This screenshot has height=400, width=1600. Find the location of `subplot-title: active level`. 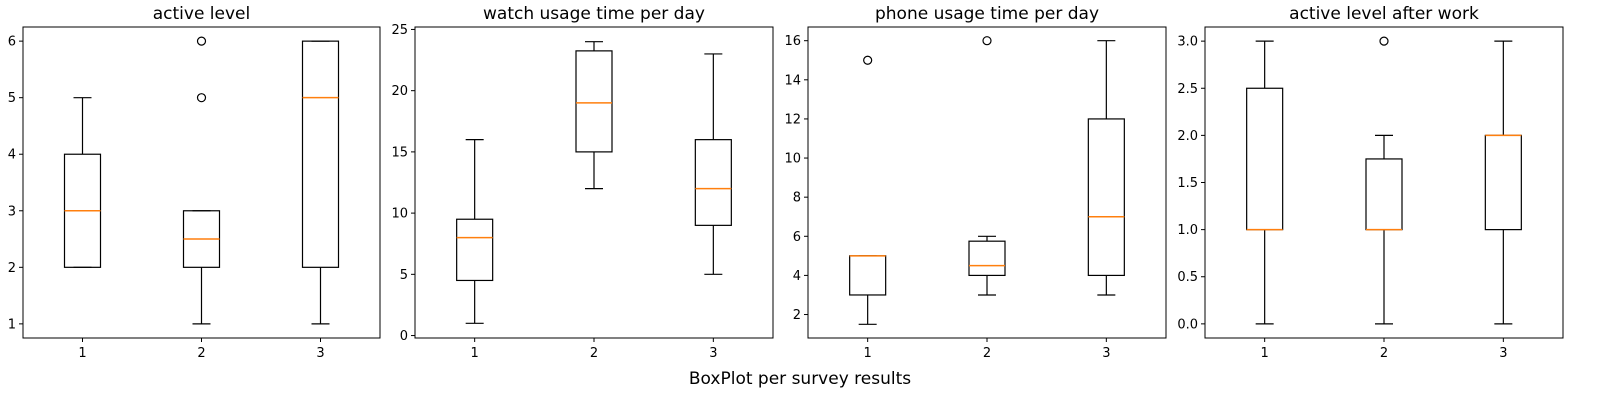

subplot-title: active level is located at coordinates (202, 14).